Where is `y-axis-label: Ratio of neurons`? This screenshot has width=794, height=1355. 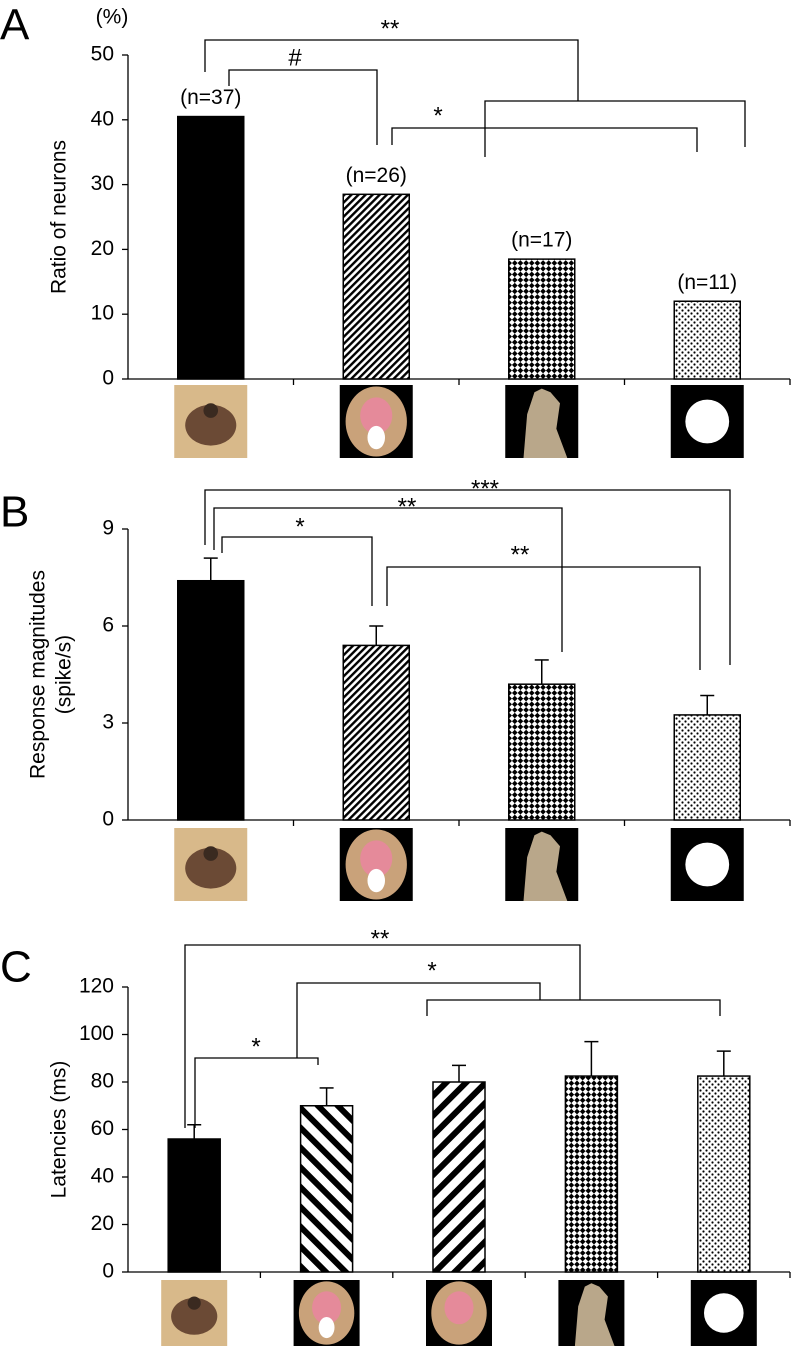
y-axis-label: Ratio of neurons is located at coordinates (59, 217).